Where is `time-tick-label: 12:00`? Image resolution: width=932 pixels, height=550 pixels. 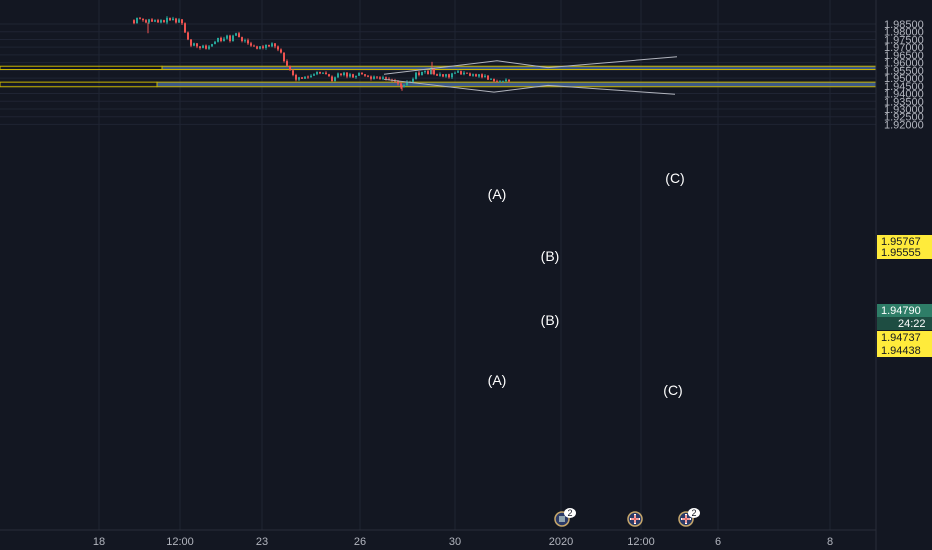 time-tick-label: 12:00 is located at coordinates (180, 542).